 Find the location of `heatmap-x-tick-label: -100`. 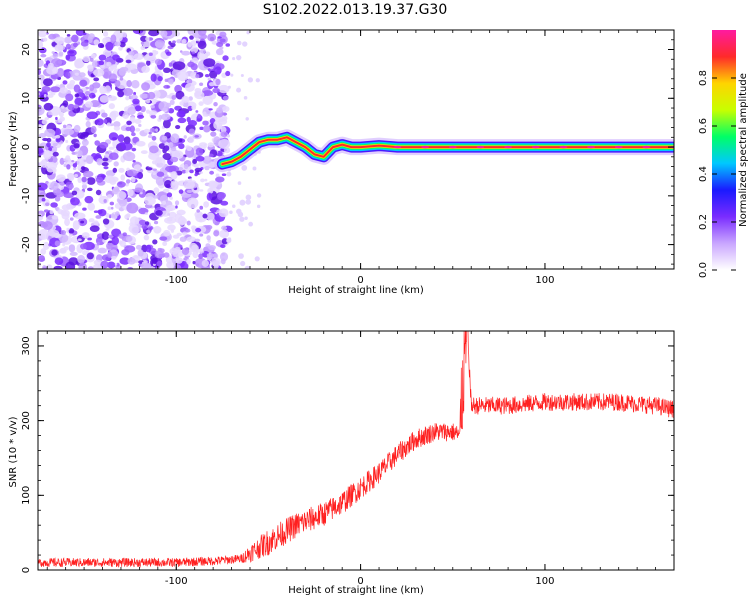

heatmap-x-tick-label: -100 is located at coordinates (176, 280).